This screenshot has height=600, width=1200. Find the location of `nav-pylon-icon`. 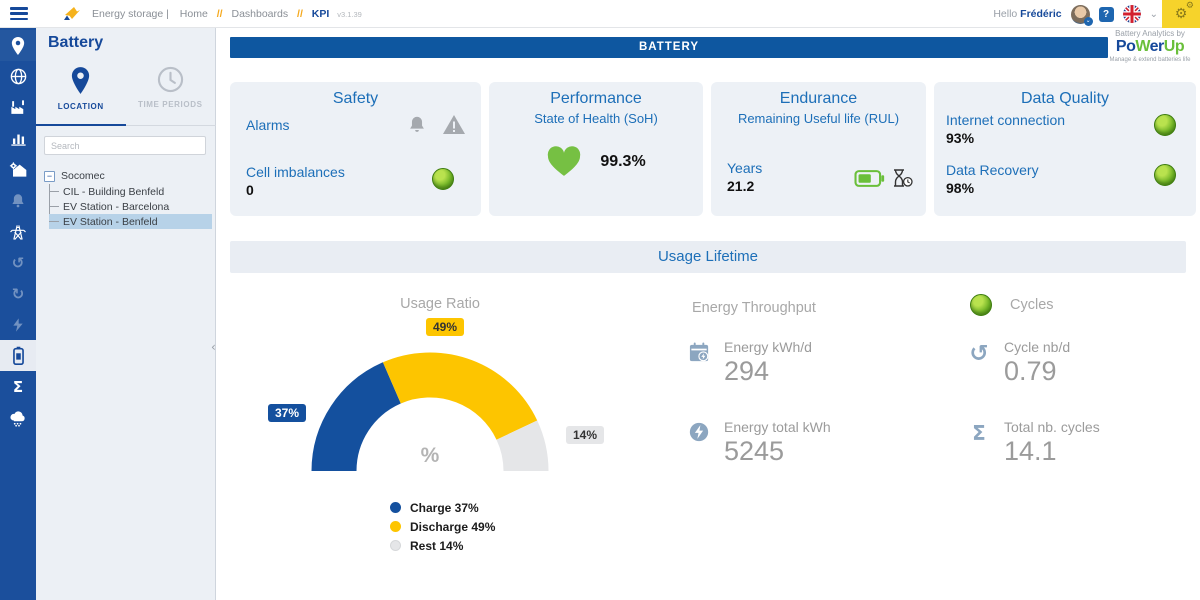

nav-pylon-icon is located at coordinates (18, 231).